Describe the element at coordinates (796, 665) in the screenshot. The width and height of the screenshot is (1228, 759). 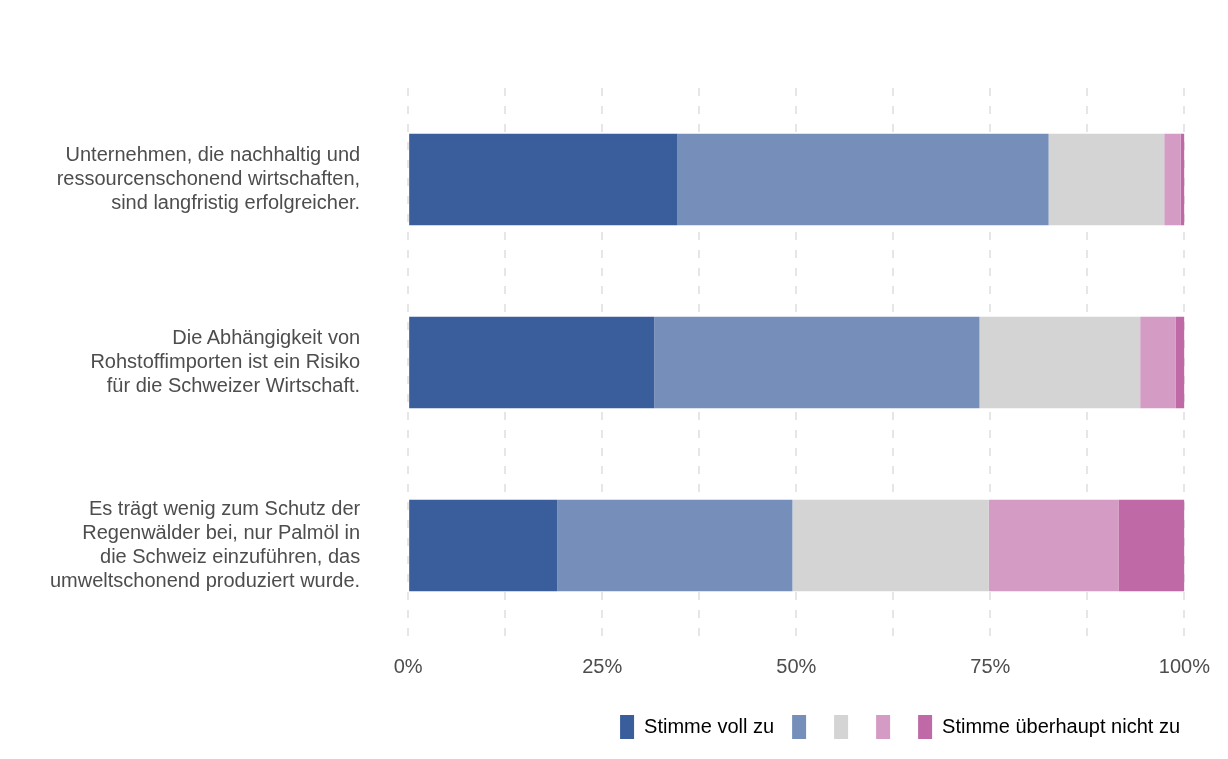
I see `x-tick-label: 50%` at that location.